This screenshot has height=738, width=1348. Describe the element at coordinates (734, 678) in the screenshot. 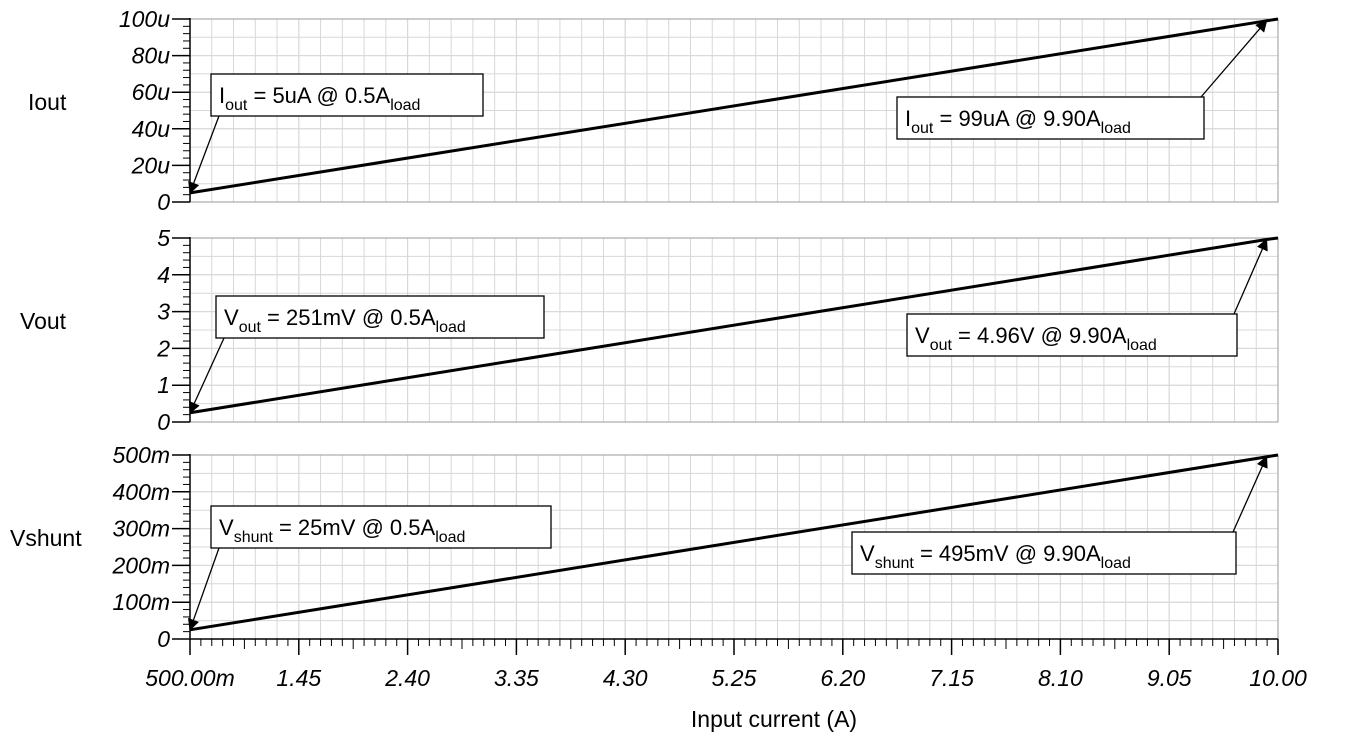

I see `x-tick-label: 5.25` at that location.